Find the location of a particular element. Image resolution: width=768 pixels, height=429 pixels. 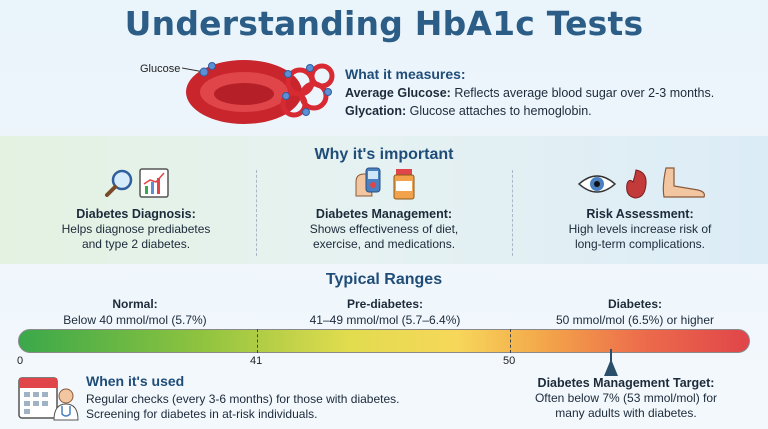

diagnosis-title: Diabetes Diagnosis: is located at coordinates (136, 214).